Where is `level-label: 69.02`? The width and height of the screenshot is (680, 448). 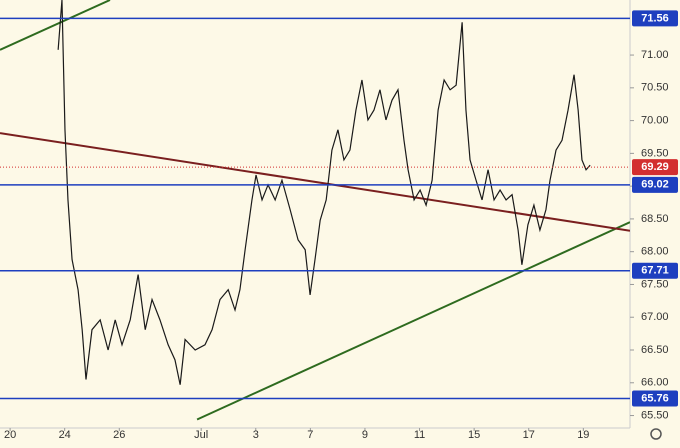 level-label: 69.02 is located at coordinates (655, 185).